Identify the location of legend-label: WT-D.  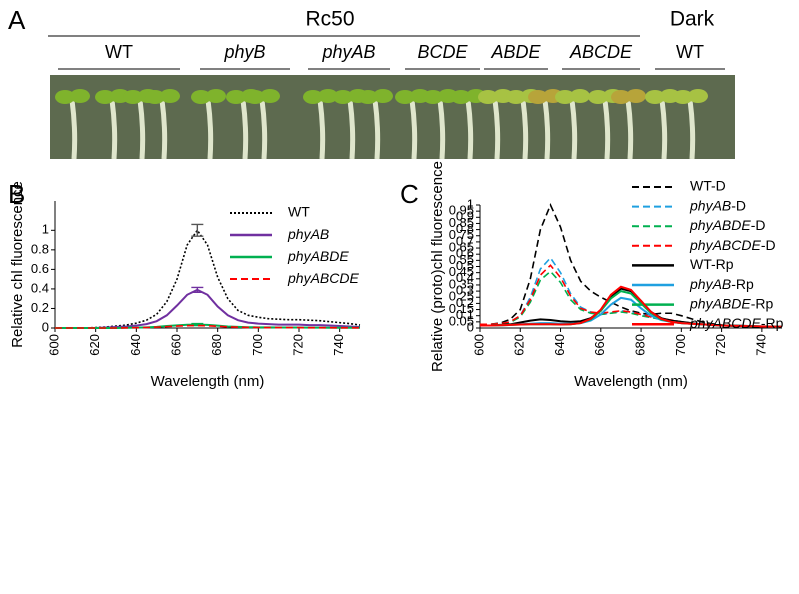
(708, 186).